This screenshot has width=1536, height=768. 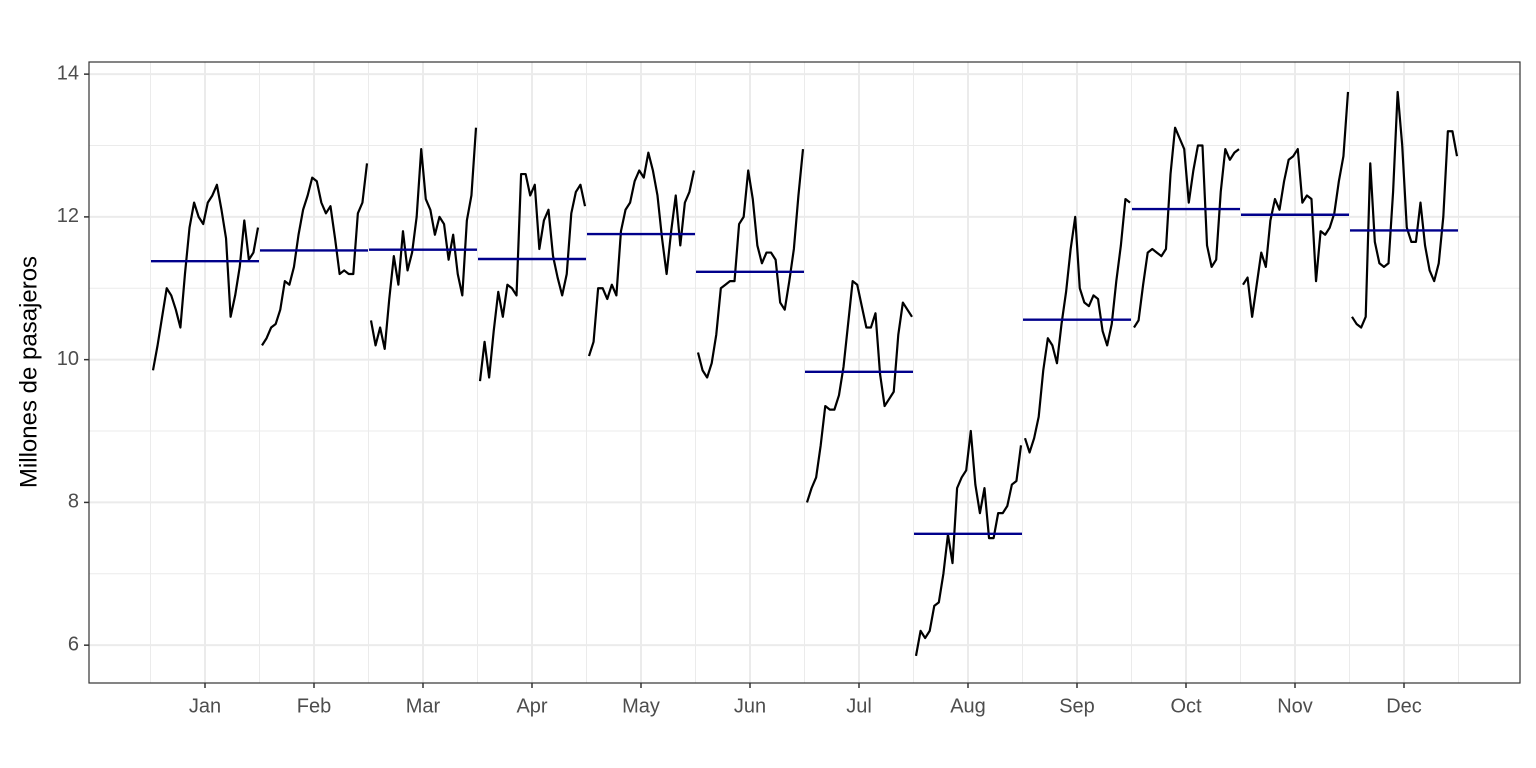 What do you see at coordinates (531, 706) in the screenshot?
I see `x-tick-label: Apr` at bounding box center [531, 706].